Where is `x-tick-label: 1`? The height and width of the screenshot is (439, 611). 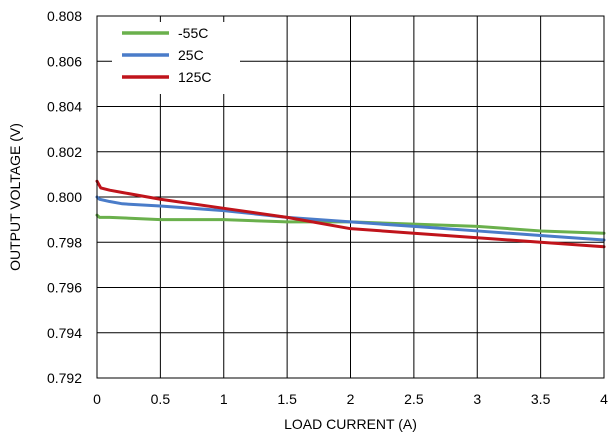
x-tick-label: 1 is located at coordinates (224, 399).